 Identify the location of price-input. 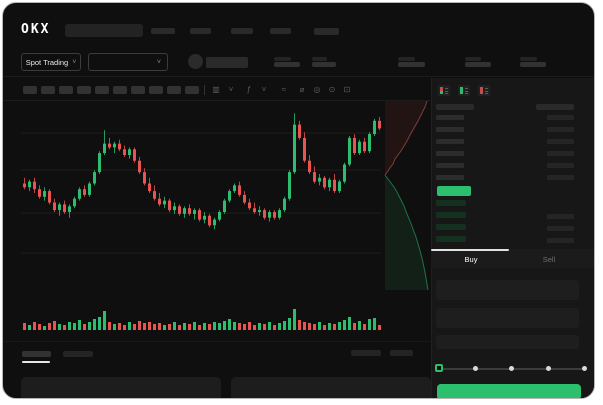
(507, 290).